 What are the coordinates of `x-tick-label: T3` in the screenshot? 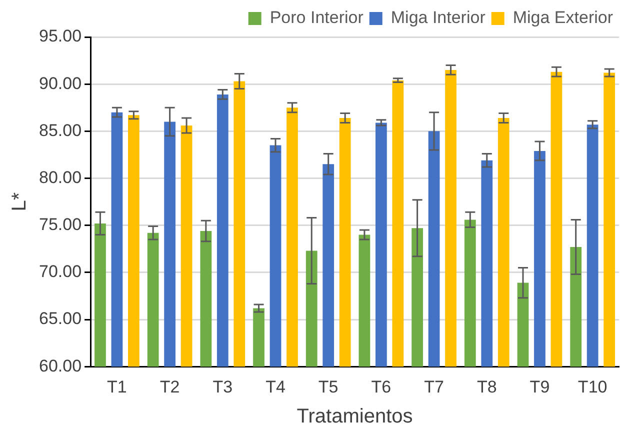 It's located at (222, 386).